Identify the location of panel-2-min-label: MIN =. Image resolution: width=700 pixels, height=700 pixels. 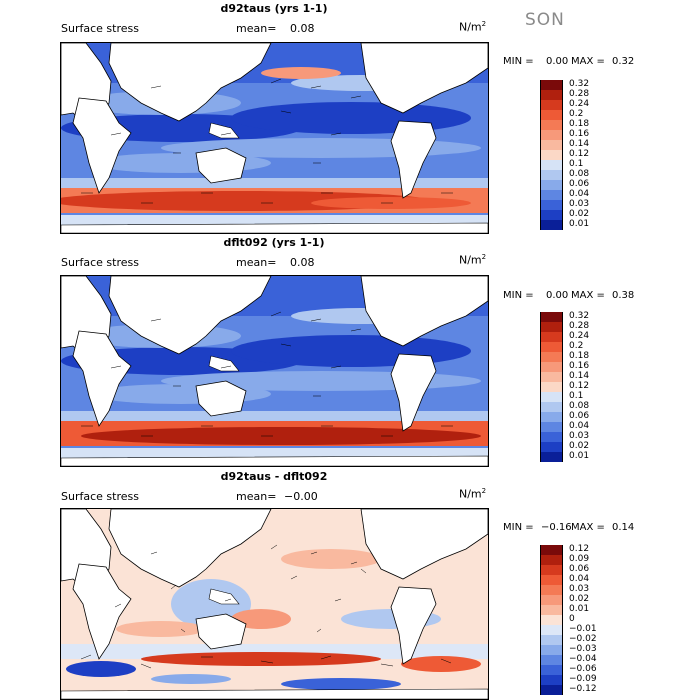
(518, 295).